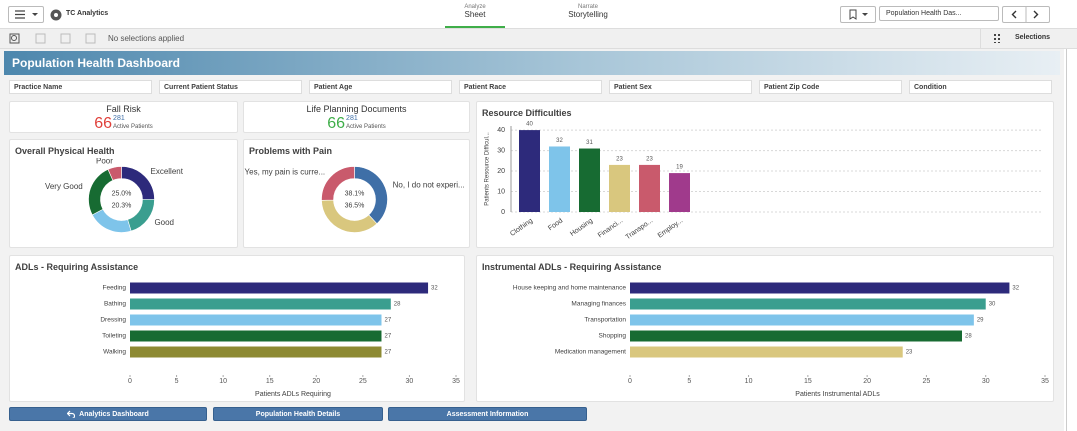  I want to click on dashboard-title: Population Health Dashboard, so click(96, 63).